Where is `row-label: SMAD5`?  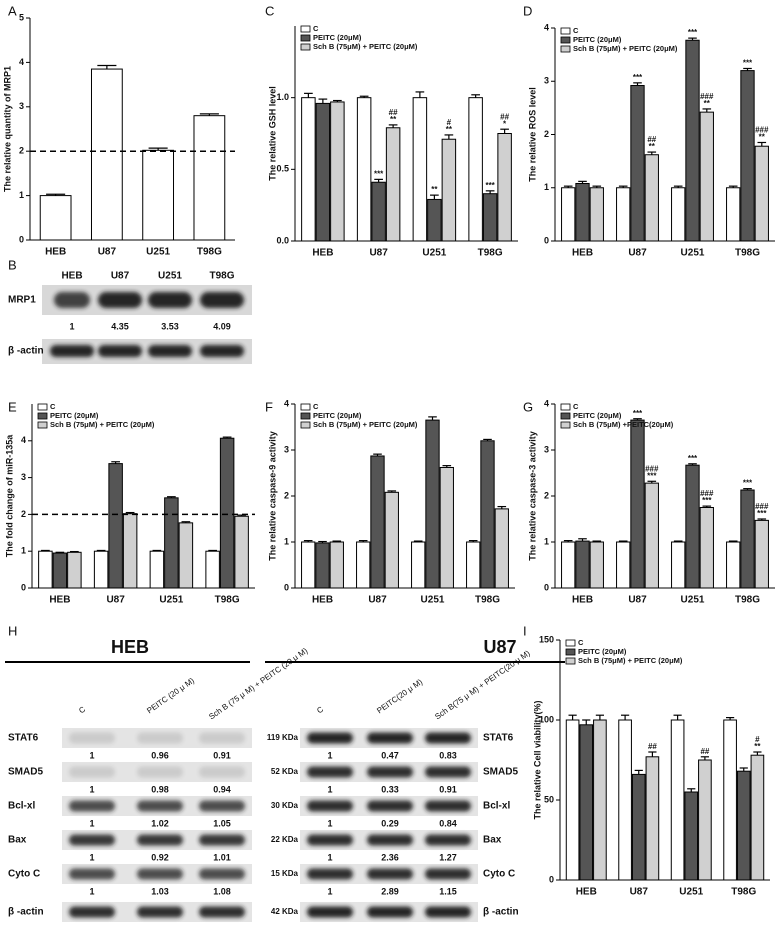
row-label: SMAD5 is located at coordinates (500, 772).